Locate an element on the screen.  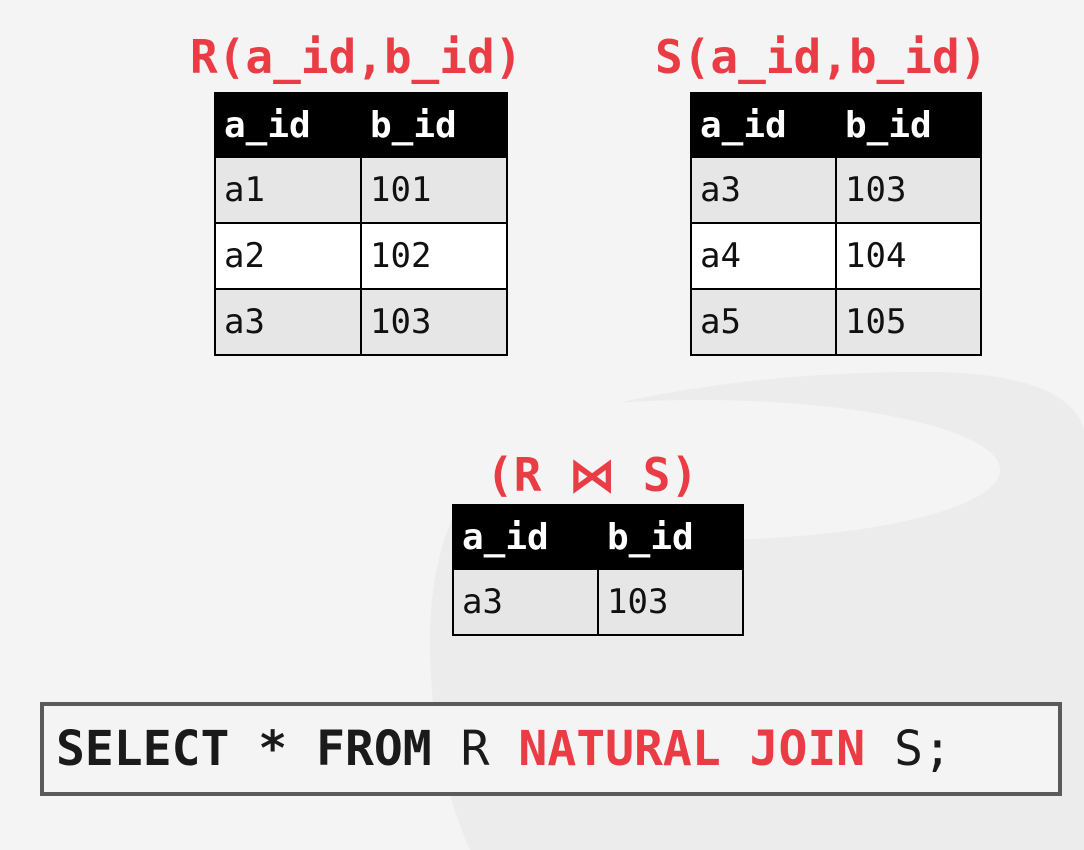
table-row: a5 105 is located at coordinates (836, 322).